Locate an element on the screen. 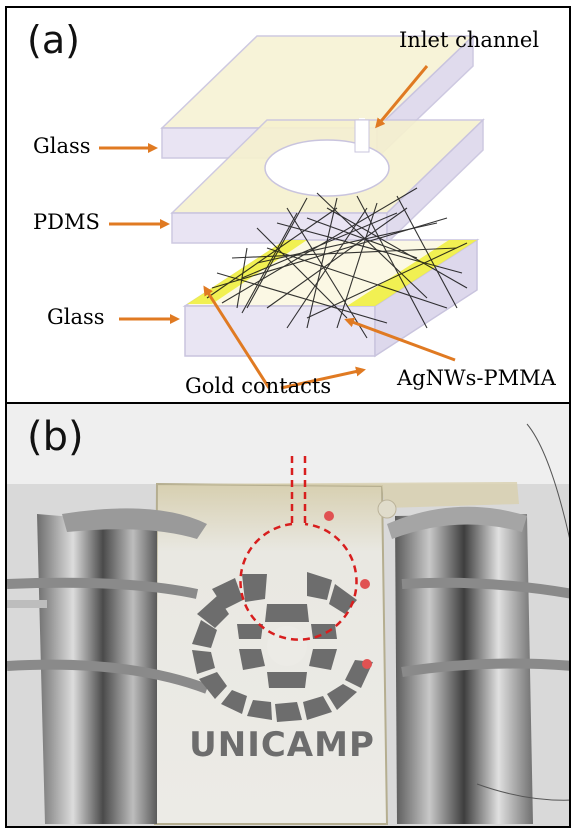 This screenshot has width=576, height=828. label-gold-contacts: Gold contacts is located at coordinates (258, 386).